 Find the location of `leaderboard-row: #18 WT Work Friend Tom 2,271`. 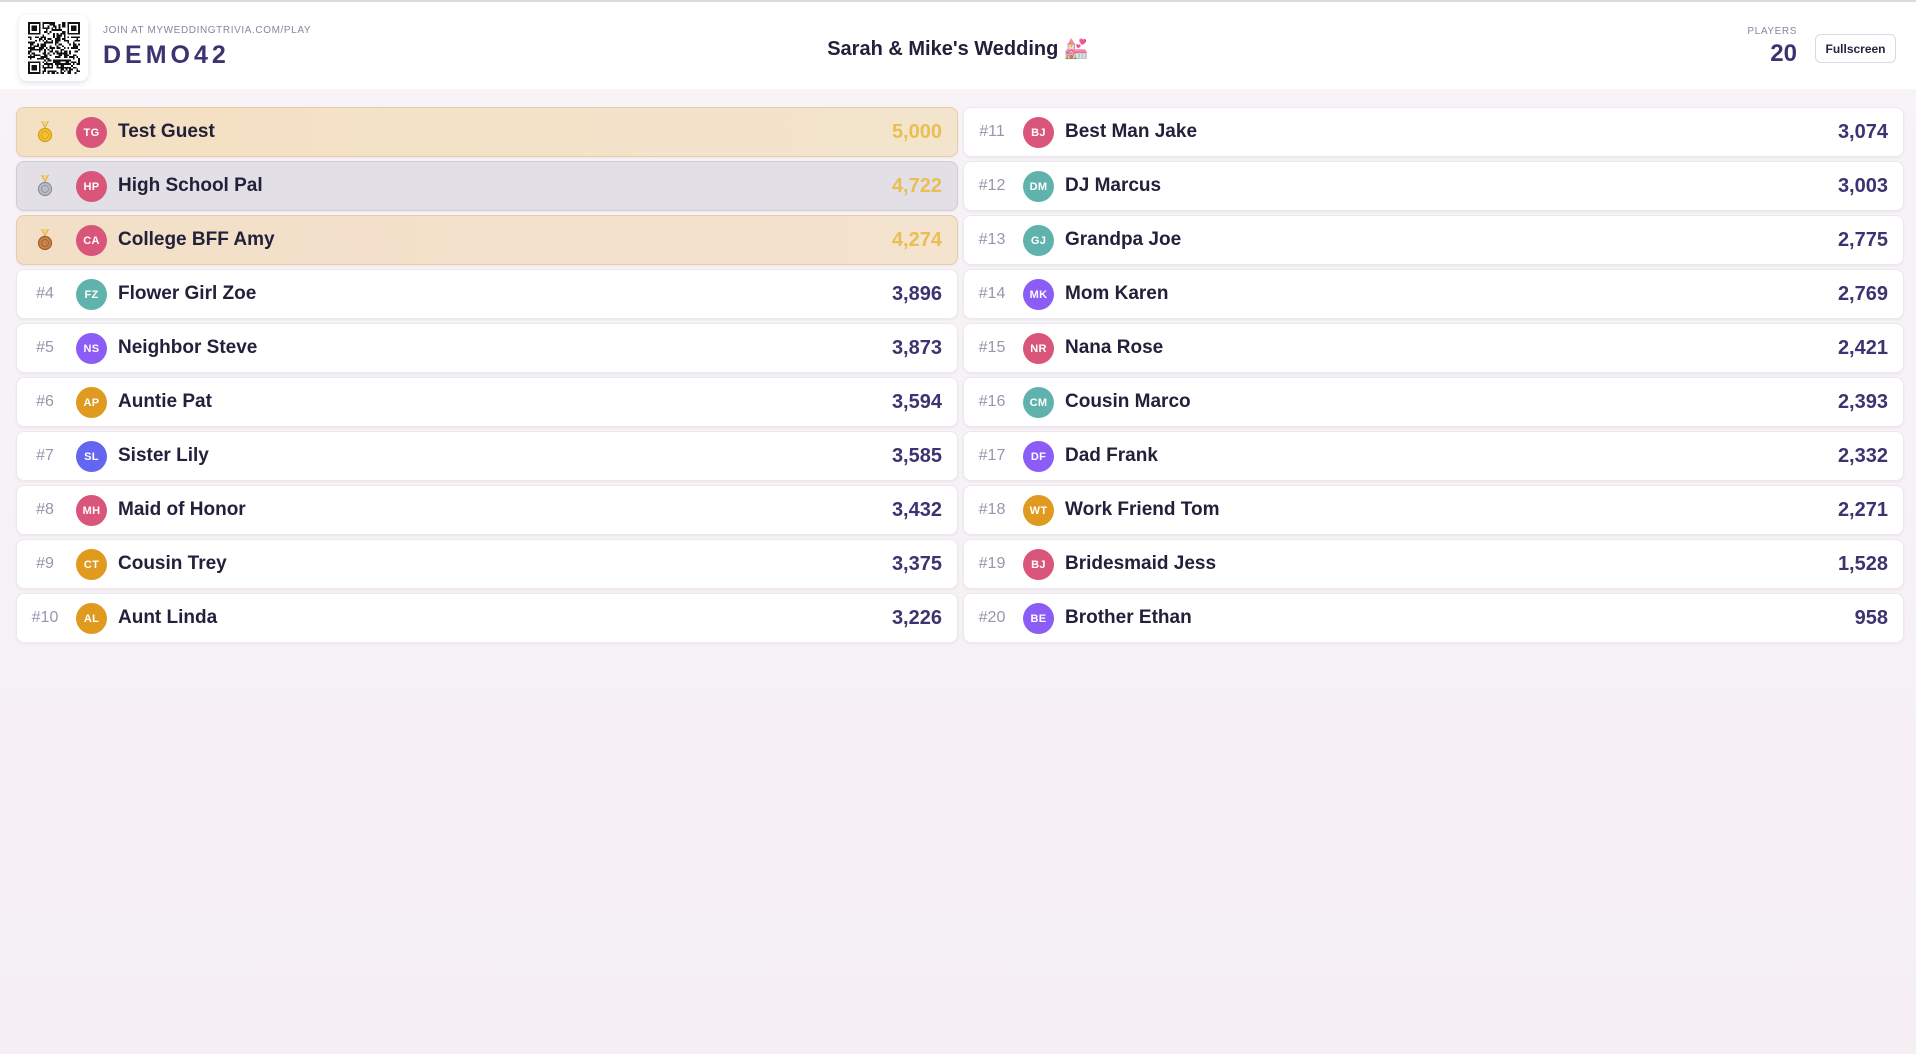

leaderboard-row: #18 WT Work Friend Tom 2,271 is located at coordinates (1433, 510).